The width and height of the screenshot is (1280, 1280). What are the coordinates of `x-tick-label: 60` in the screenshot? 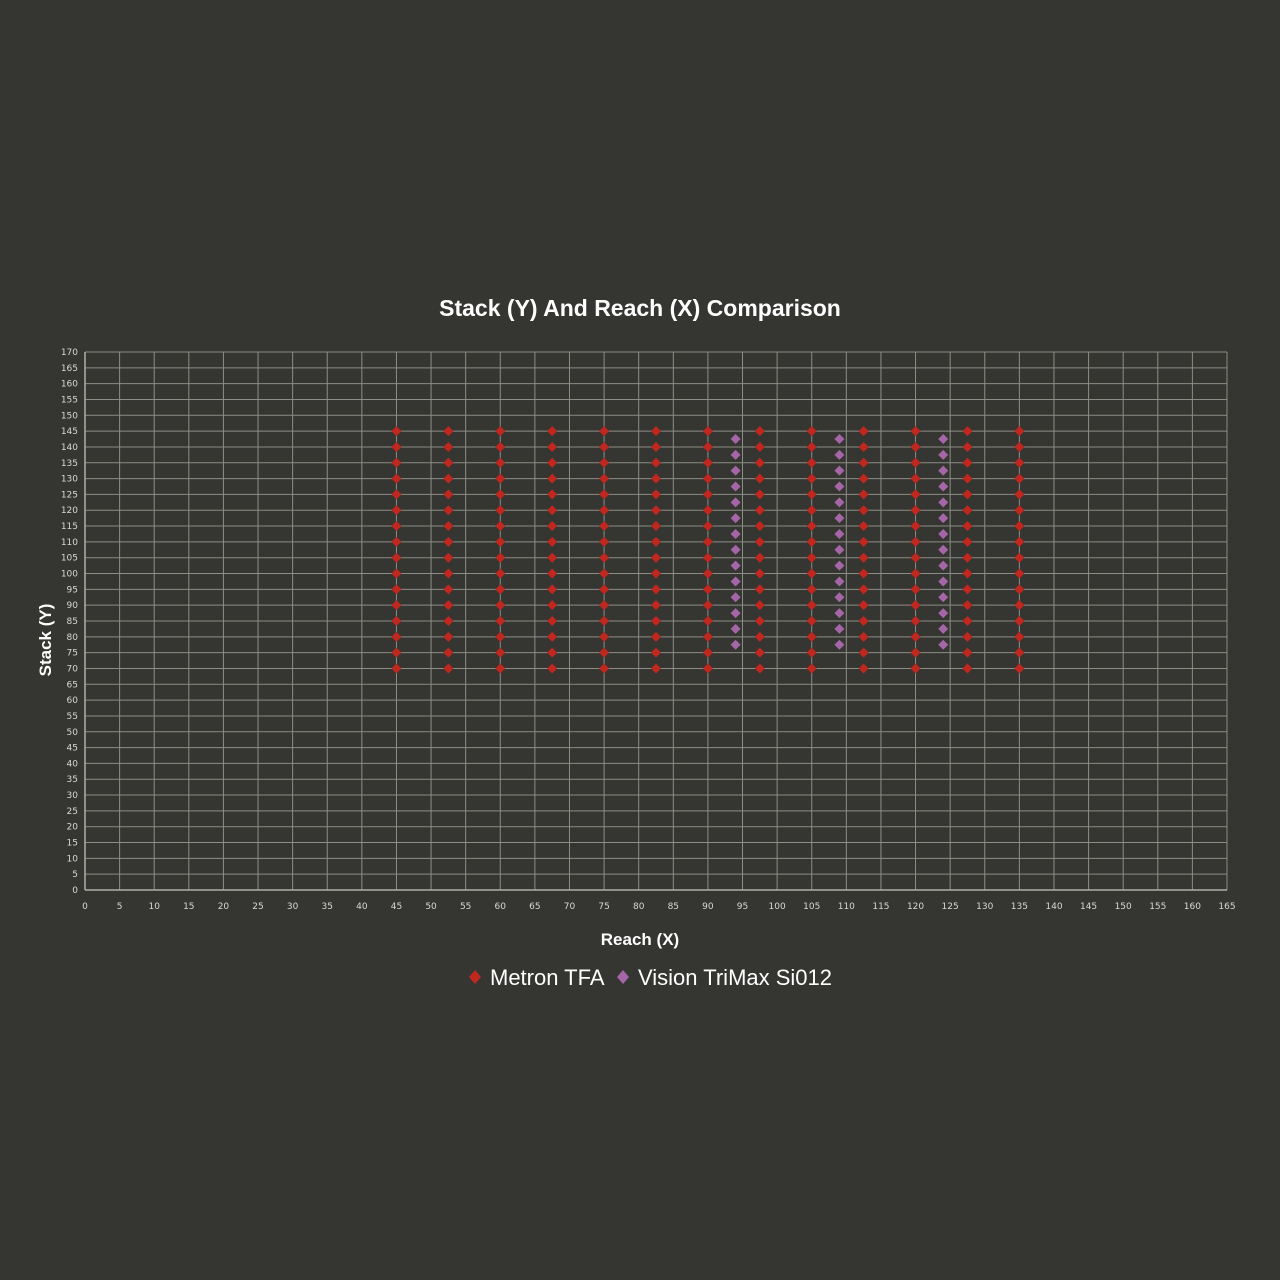 It's located at (501, 907).